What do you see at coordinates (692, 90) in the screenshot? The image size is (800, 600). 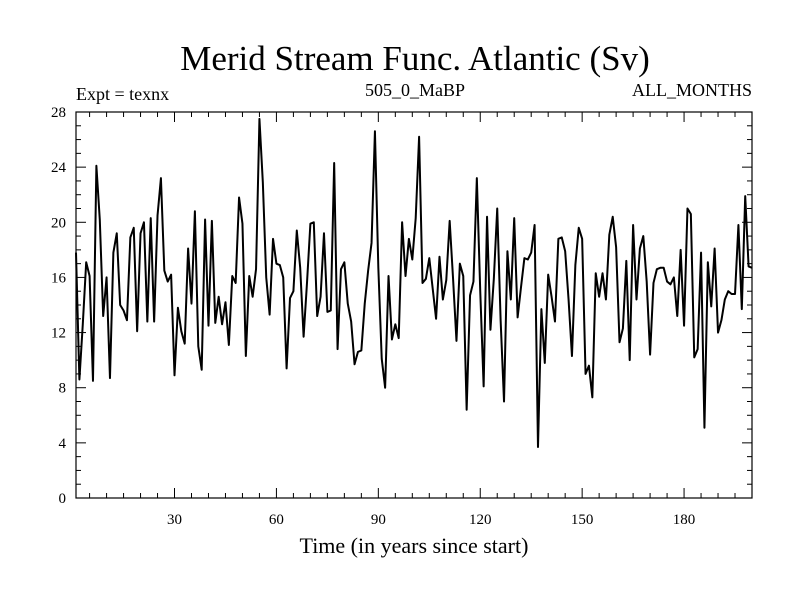 I see `subtitle-months: ALL_MONTHS` at bounding box center [692, 90].